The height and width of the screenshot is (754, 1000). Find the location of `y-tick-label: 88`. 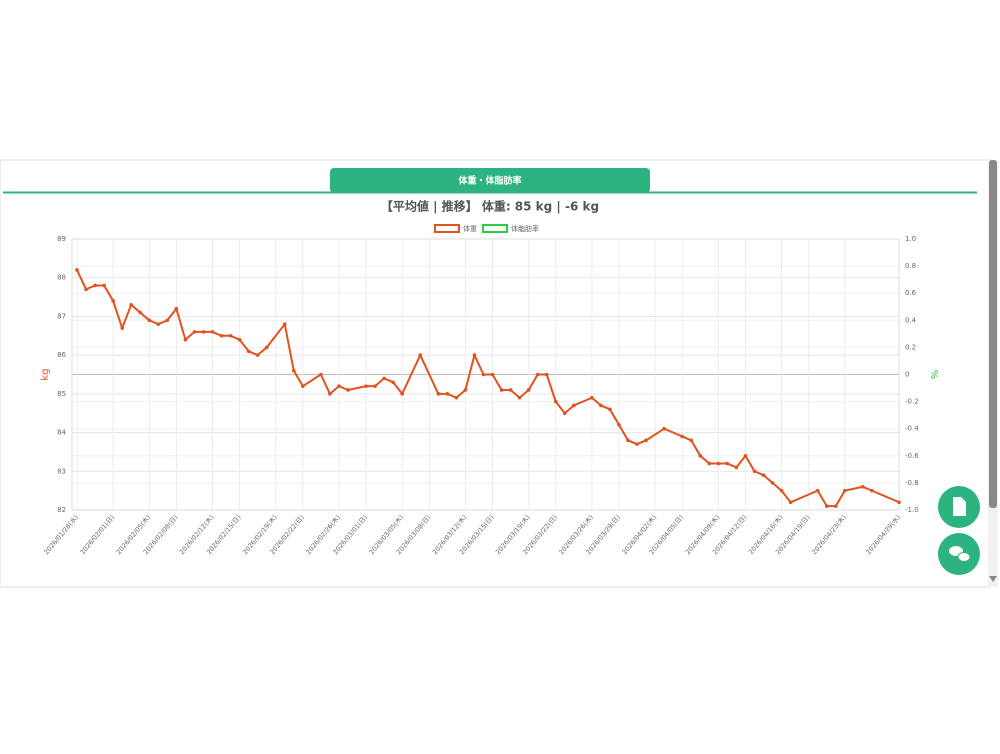

y-tick-label: 88 is located at coordinates (61, 278).